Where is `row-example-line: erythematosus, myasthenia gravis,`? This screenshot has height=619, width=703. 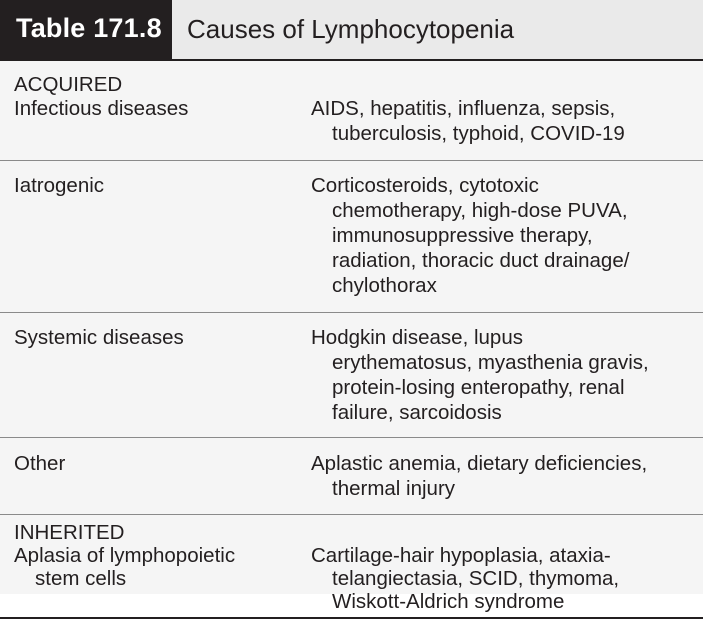
row-example-line: erythematosus, myasthenia gravis, is located at coordinates (490, 362).